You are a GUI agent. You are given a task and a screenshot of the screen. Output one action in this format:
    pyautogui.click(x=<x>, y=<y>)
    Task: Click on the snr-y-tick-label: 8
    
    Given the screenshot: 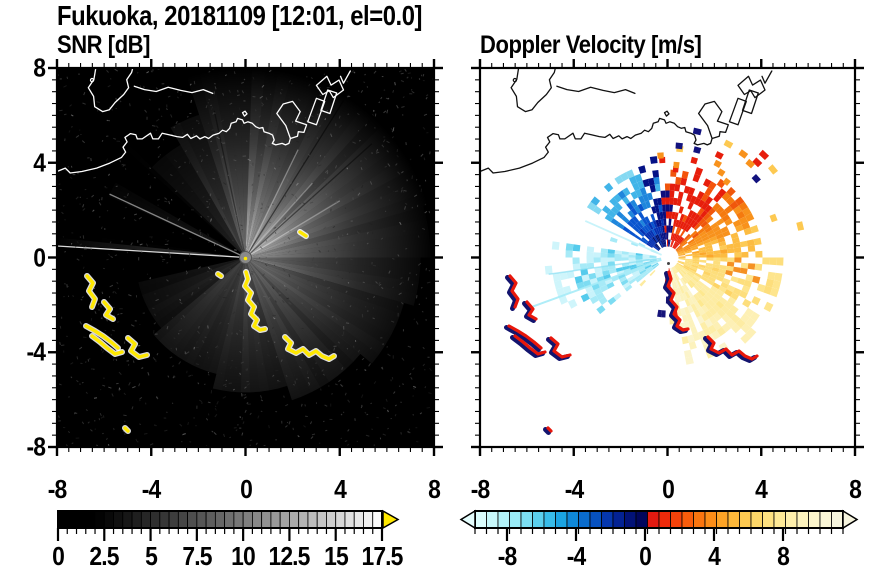 What is the action you would take?
    pyautogui.click(x=39, y=67)
    